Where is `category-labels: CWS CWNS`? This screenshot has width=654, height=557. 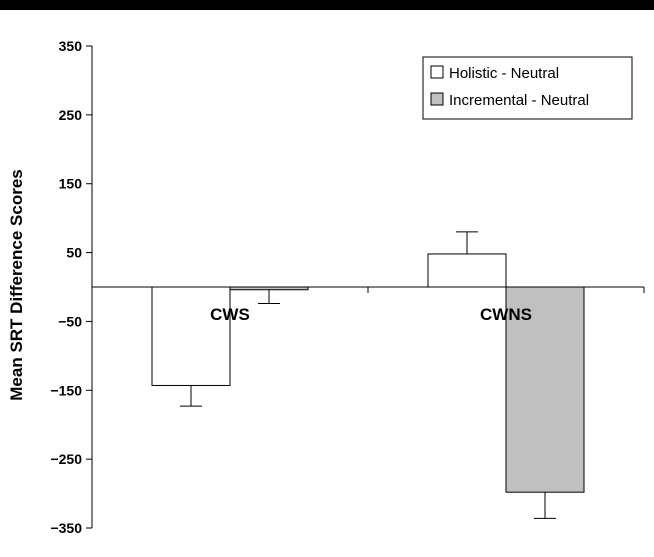 category-labels: CWS CWNS is located at coordinates (371, 314).